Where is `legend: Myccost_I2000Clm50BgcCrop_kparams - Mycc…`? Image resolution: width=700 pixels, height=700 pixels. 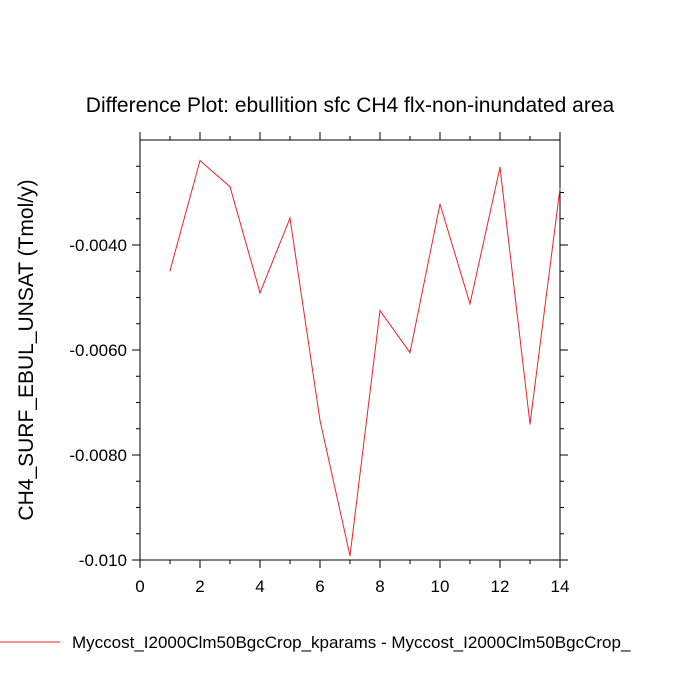 legend: Myccost_I2000Clm50BgcCrop_kparams - Mycc… is located at coordinates (315, 642).